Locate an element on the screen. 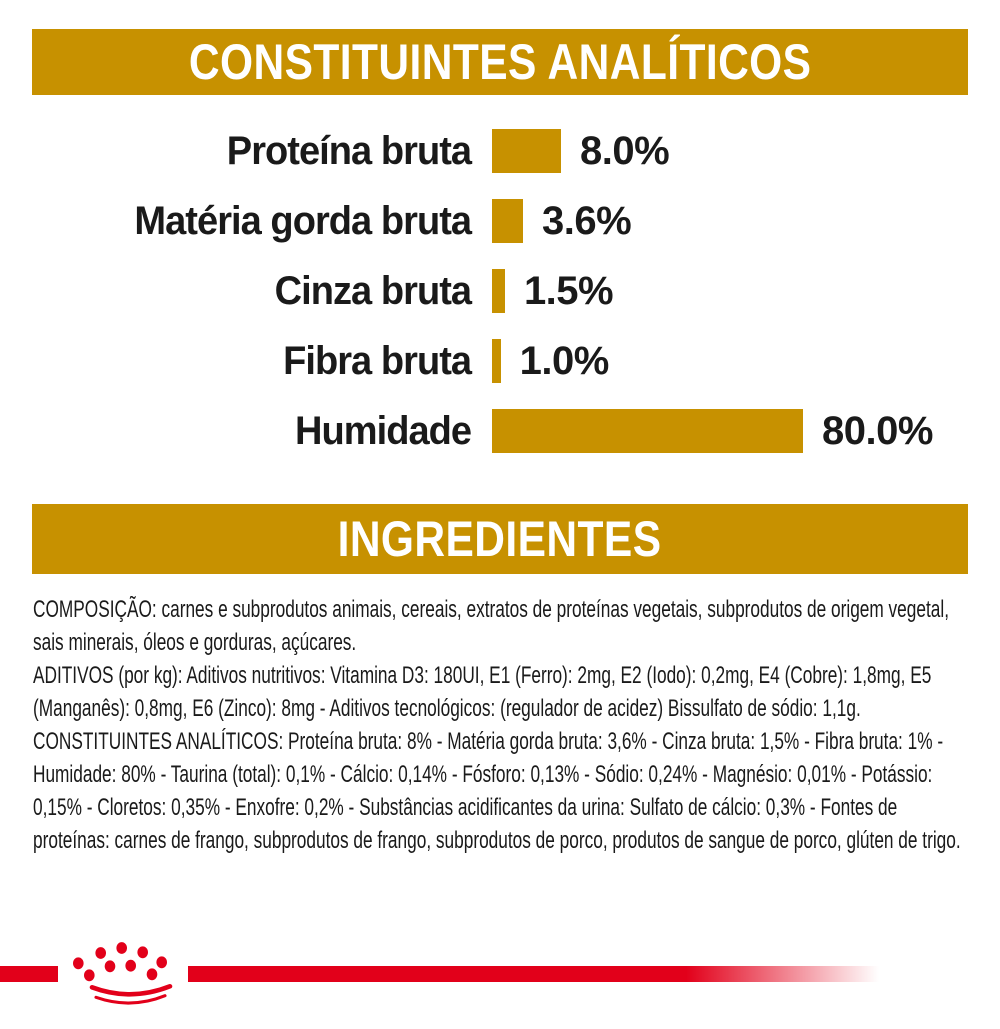 The width and height of the screenshot is (1000, 1029). chart-row-label: Proteína bruta is located at coordinates (349, 150).